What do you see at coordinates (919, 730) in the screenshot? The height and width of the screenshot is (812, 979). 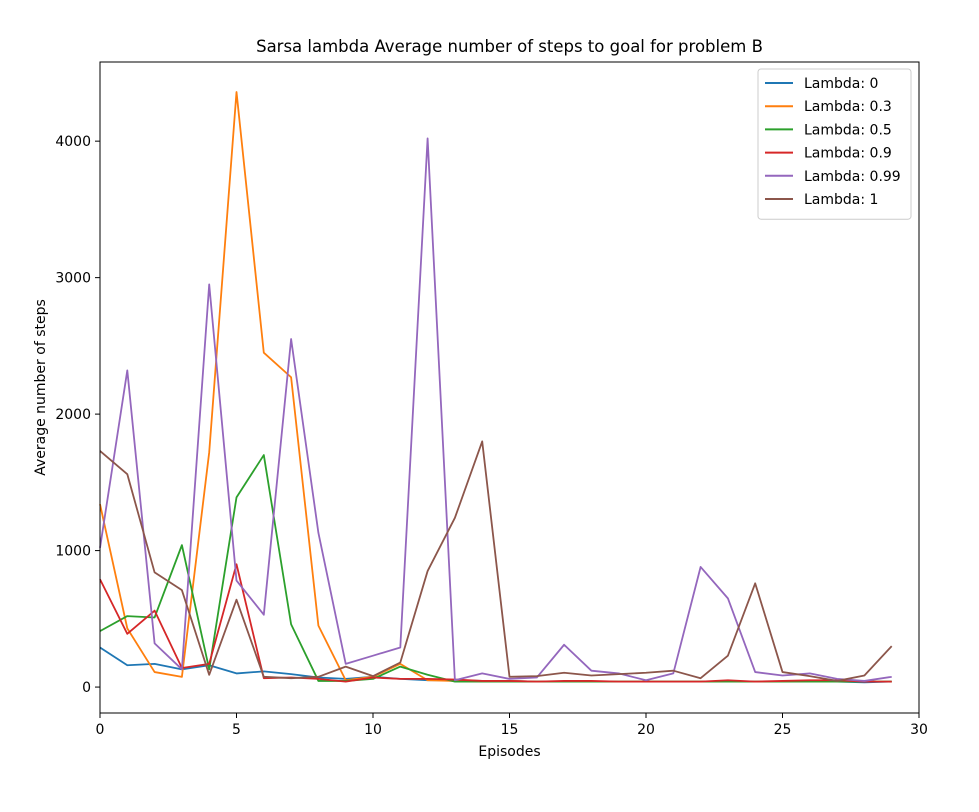 I see `x-tick-label: 30` at bounding box center [919, 730].